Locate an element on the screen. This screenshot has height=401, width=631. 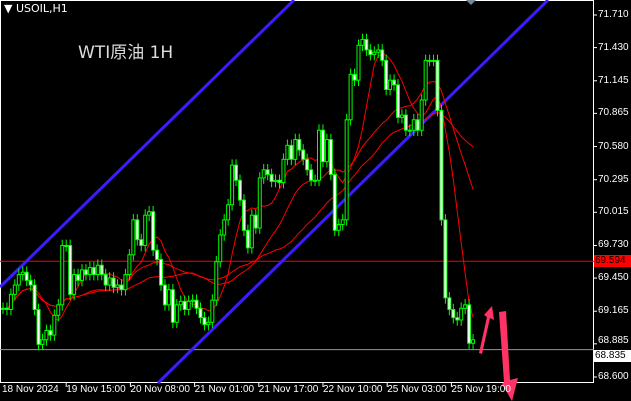
chart-title: WTI原油 1H is located at coordinates (126, 53).